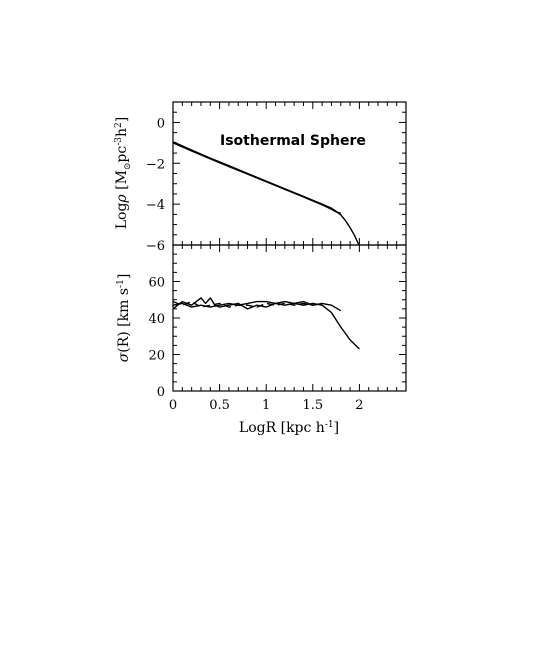 The height and width of the screenshot is (654, 545). I want to click on density-ylabel-open: [M, so click(122, 182).